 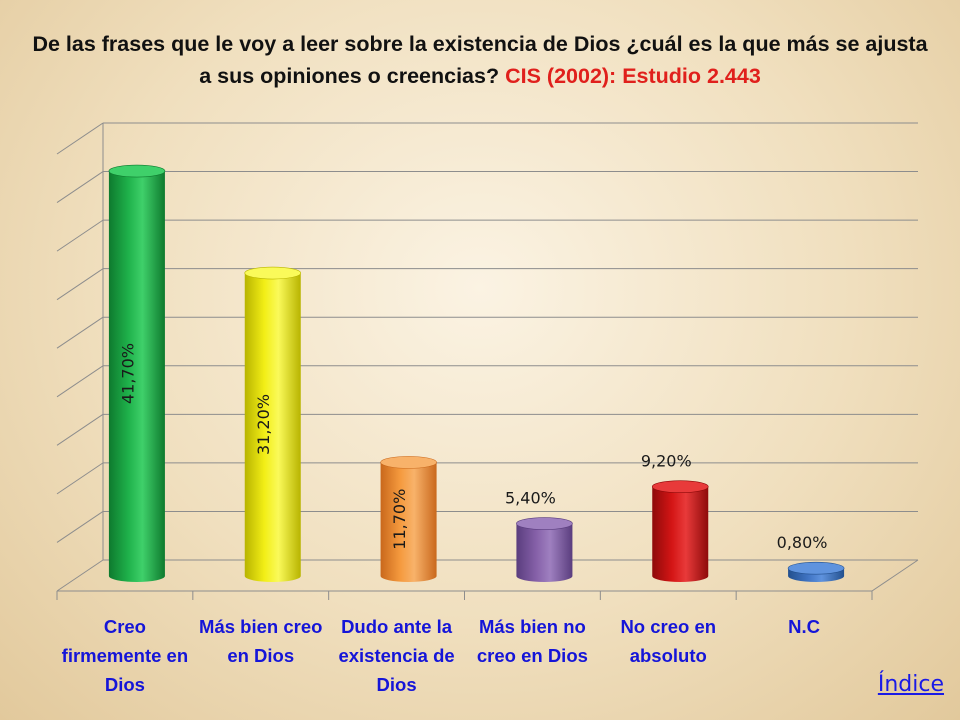 I want to click on floor-right-edge, so click(x=895, y=575).